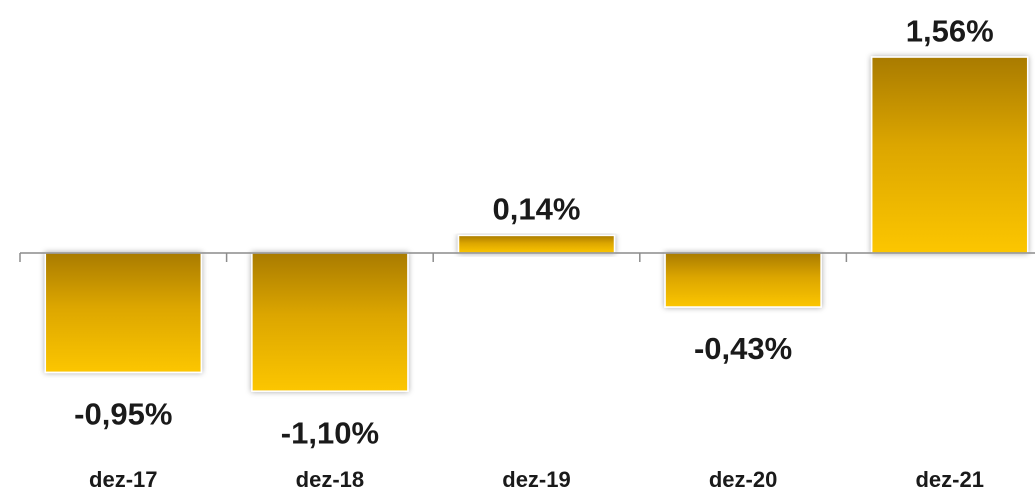 The image size is (1035, 497). What do you see at coordinates (123, 414) in the screenshot?
I see `value-label: -0,95%` at bounding box center [123, 414].